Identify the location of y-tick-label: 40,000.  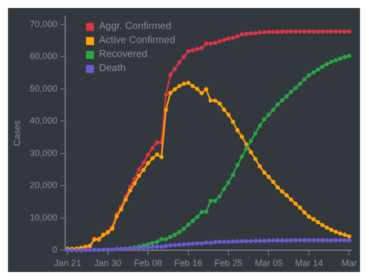
(44, 121).